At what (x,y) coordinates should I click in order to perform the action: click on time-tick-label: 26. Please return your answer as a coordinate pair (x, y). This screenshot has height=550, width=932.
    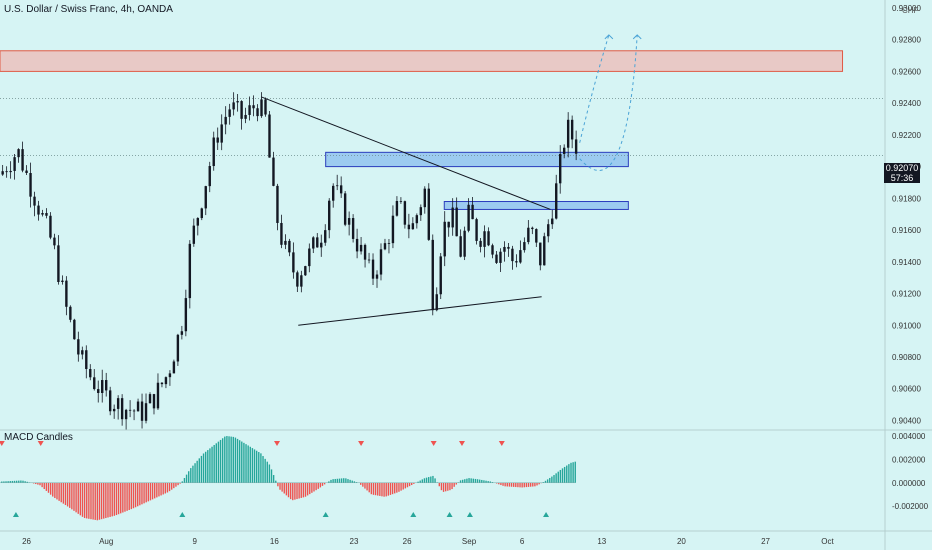
    Looking at the image, I should click on (407, 541).